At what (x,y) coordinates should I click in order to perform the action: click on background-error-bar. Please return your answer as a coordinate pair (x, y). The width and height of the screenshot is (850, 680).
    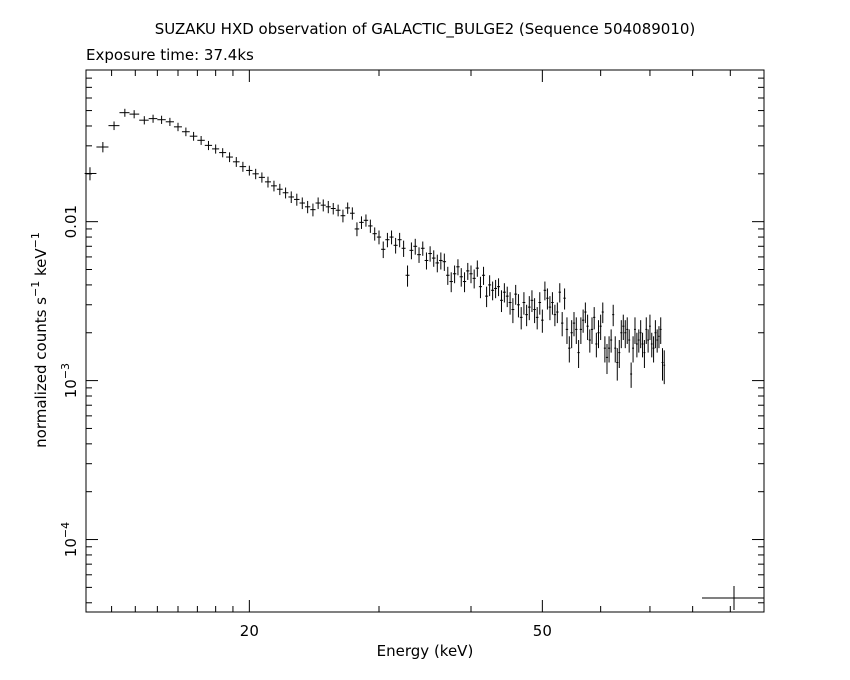
    Looking at the image, I should click on (733, 598).